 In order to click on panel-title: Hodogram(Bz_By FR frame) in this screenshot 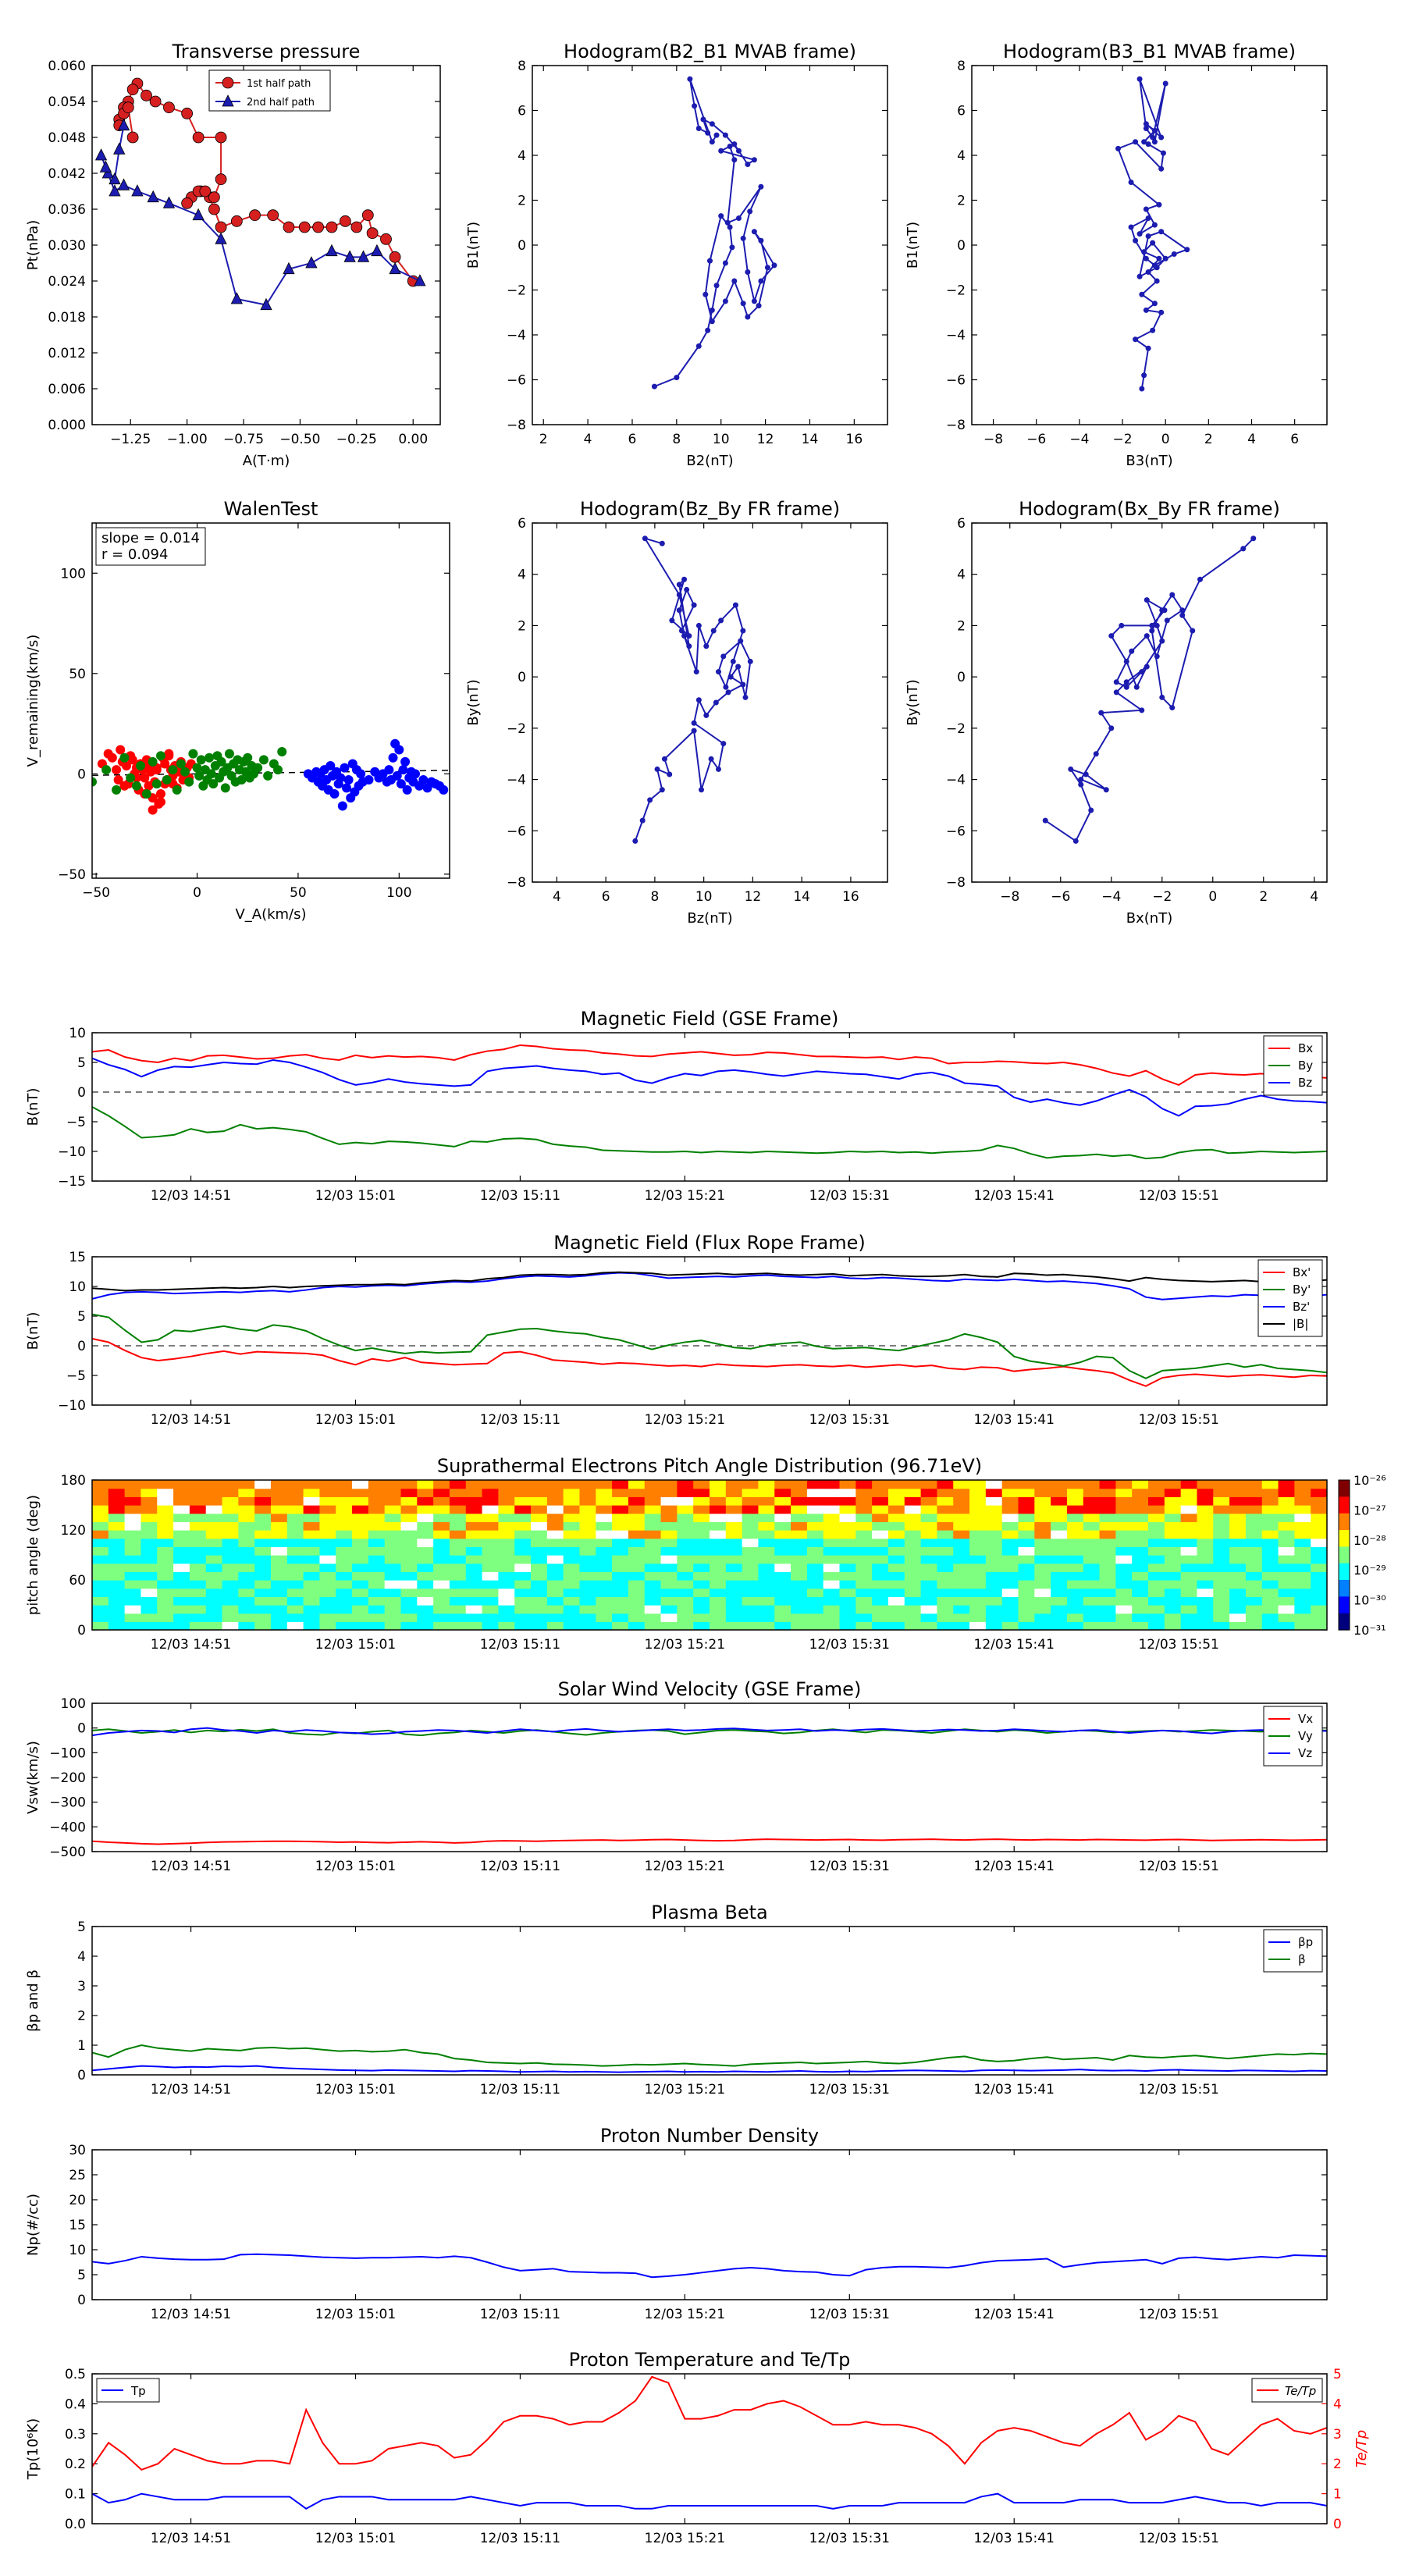, I will do `click(710, 509)`.